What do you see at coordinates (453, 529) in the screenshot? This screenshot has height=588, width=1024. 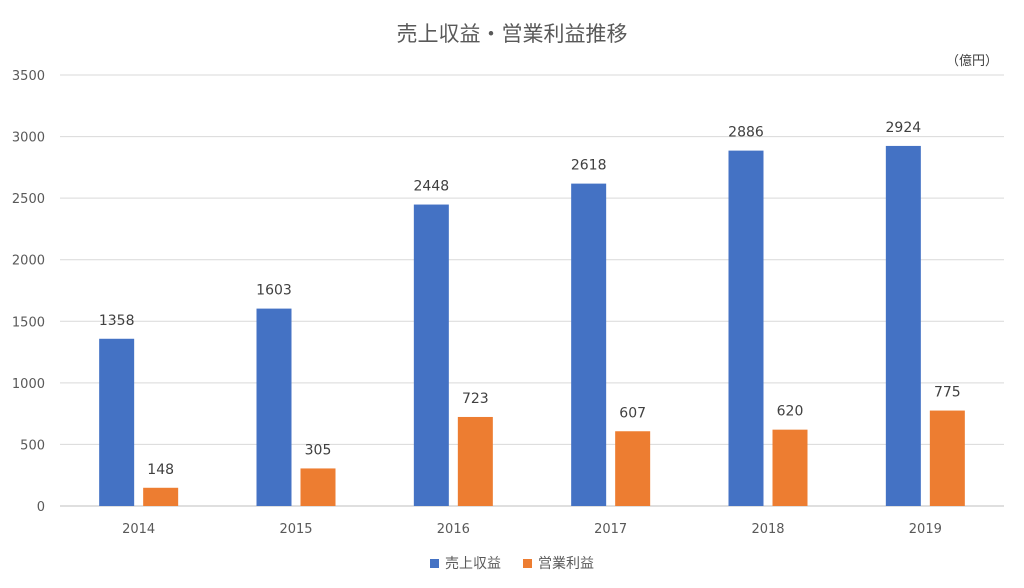 I see `x-tick-label: 2016` at bounding box center [453, 529].